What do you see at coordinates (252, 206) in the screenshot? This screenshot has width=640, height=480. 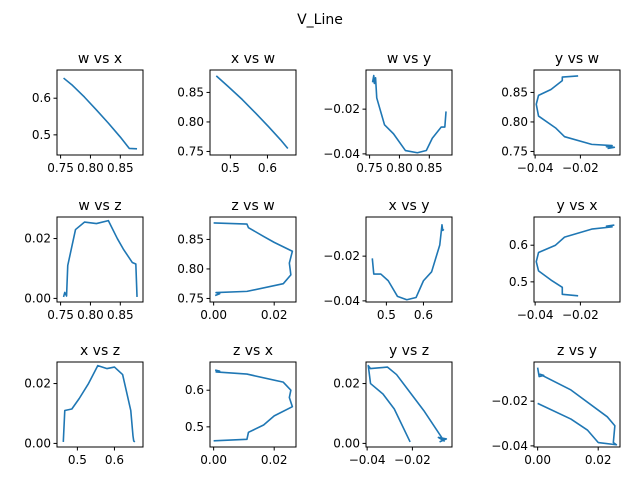 I see `subplot-title: z vs w` at bounding box center [252, 206].